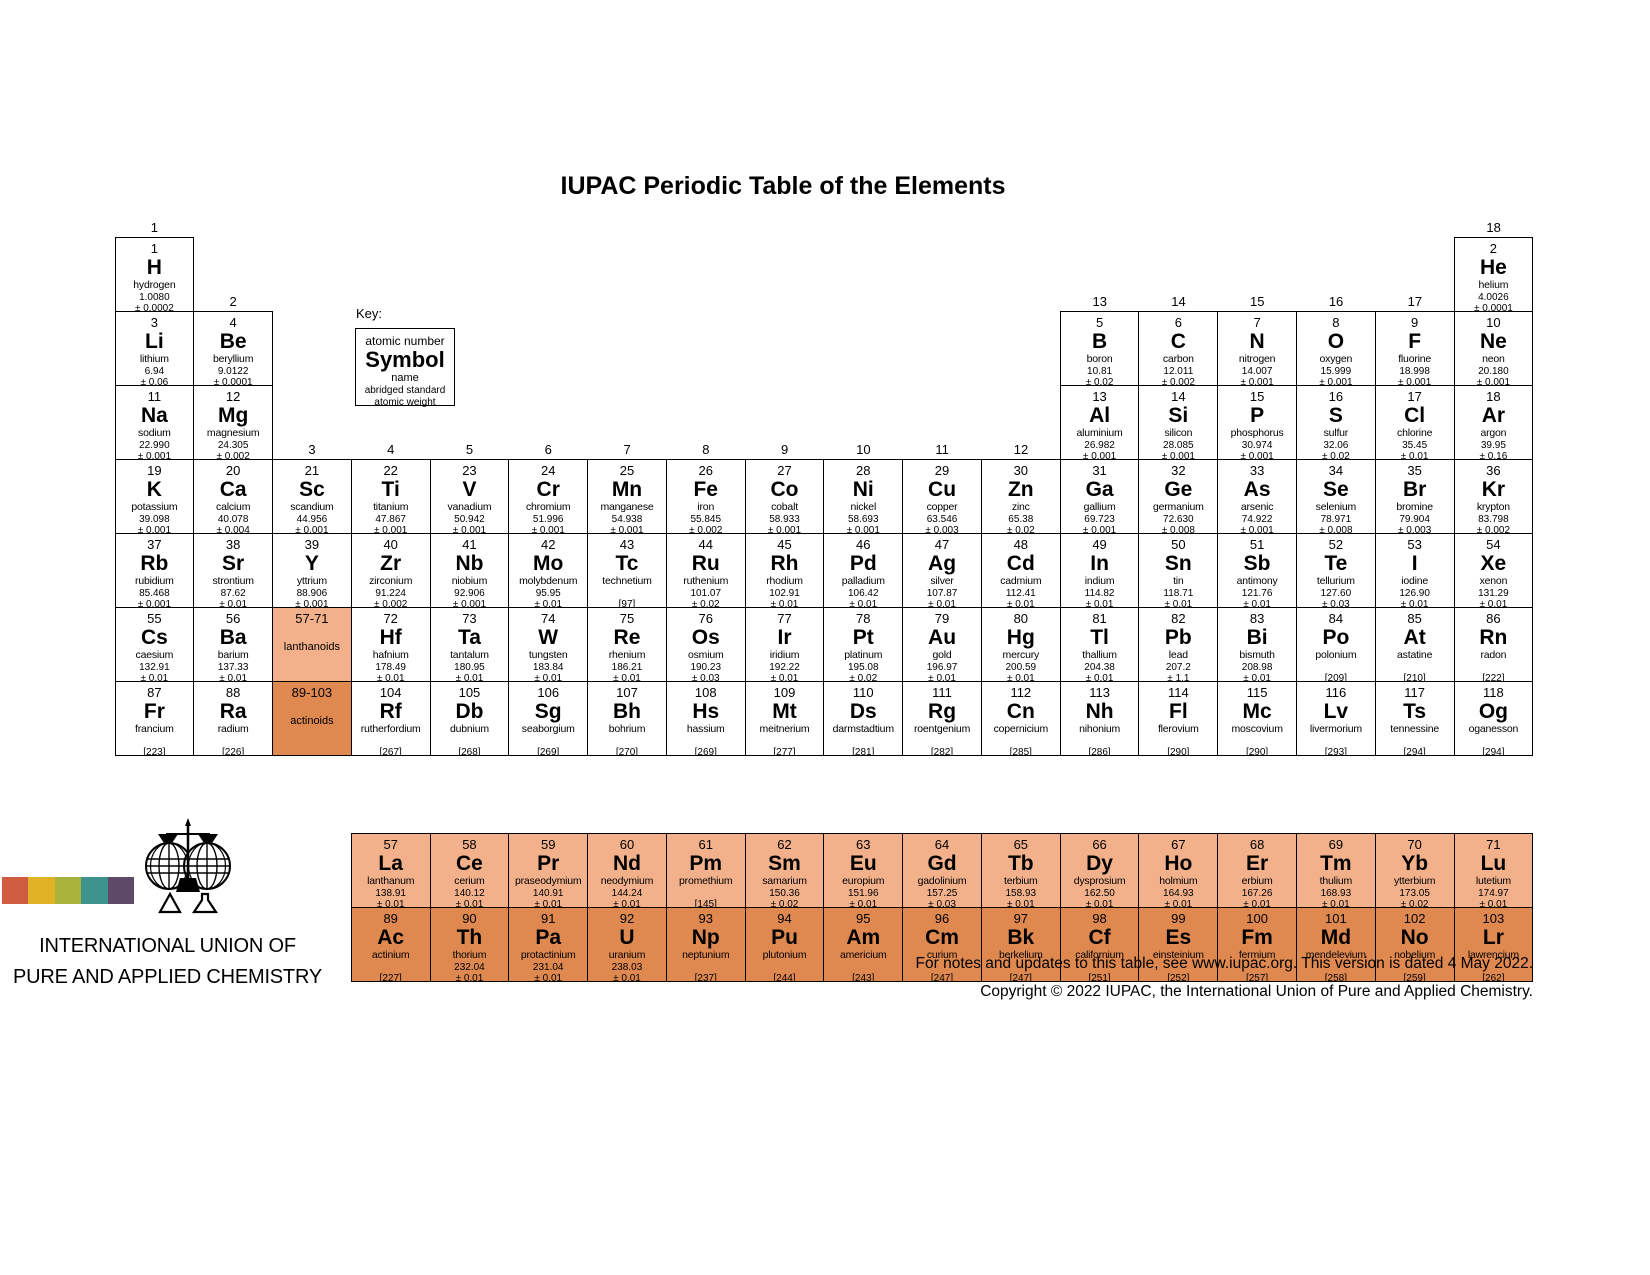  I want to click on atomic-number: 107, so click(627, 692).